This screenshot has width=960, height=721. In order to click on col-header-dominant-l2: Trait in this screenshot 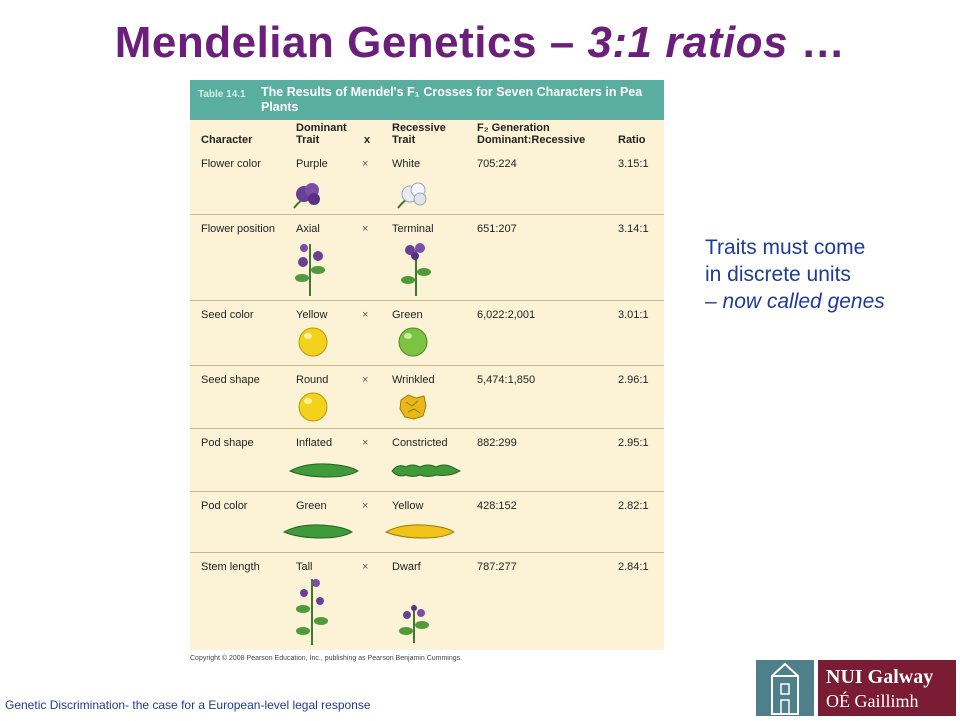, I will do `click(308, 140)`.